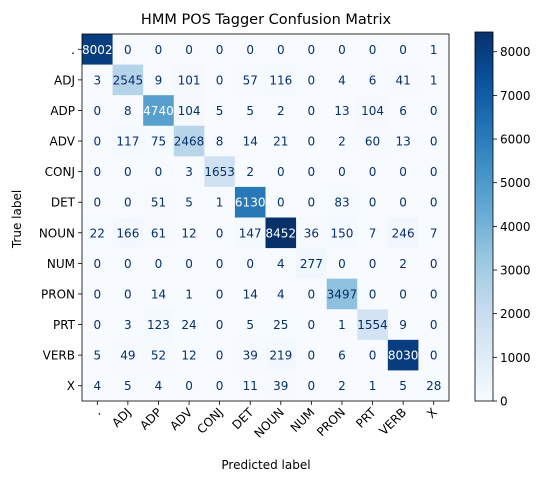 The width and height of the screenshot is (548, 480). I want to click on cell-value-label: 1554, so click(372, 325).